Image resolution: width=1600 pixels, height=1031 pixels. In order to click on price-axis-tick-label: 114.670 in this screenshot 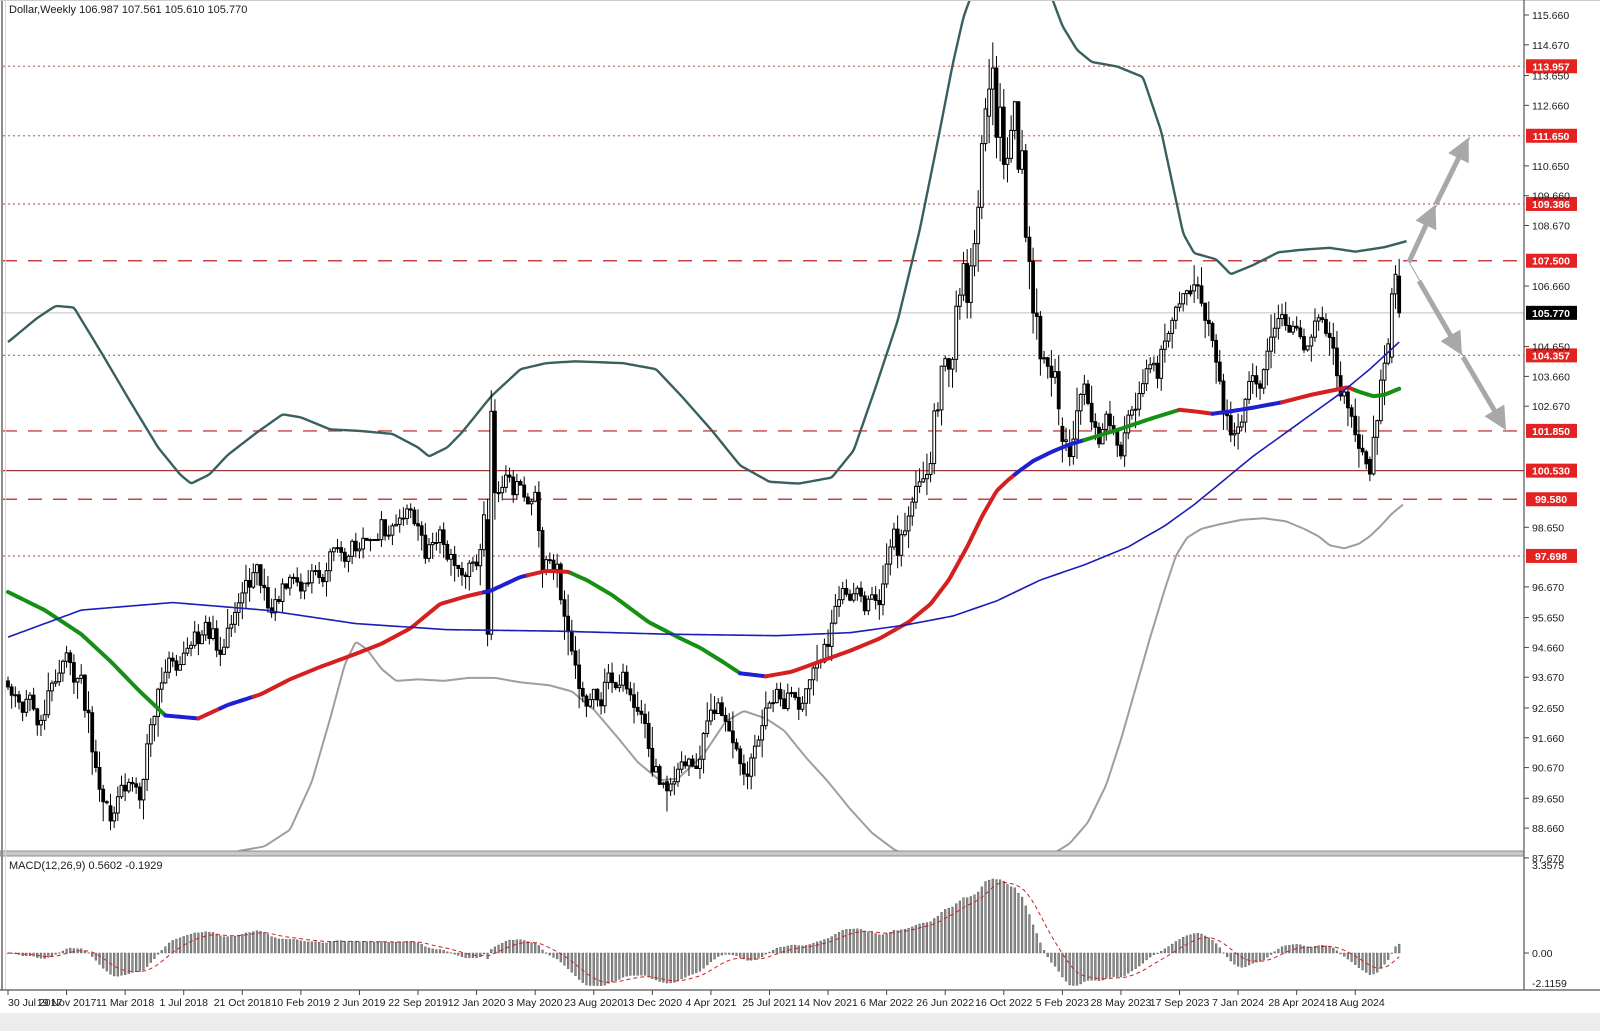, I will do `click(1550, 46)`.